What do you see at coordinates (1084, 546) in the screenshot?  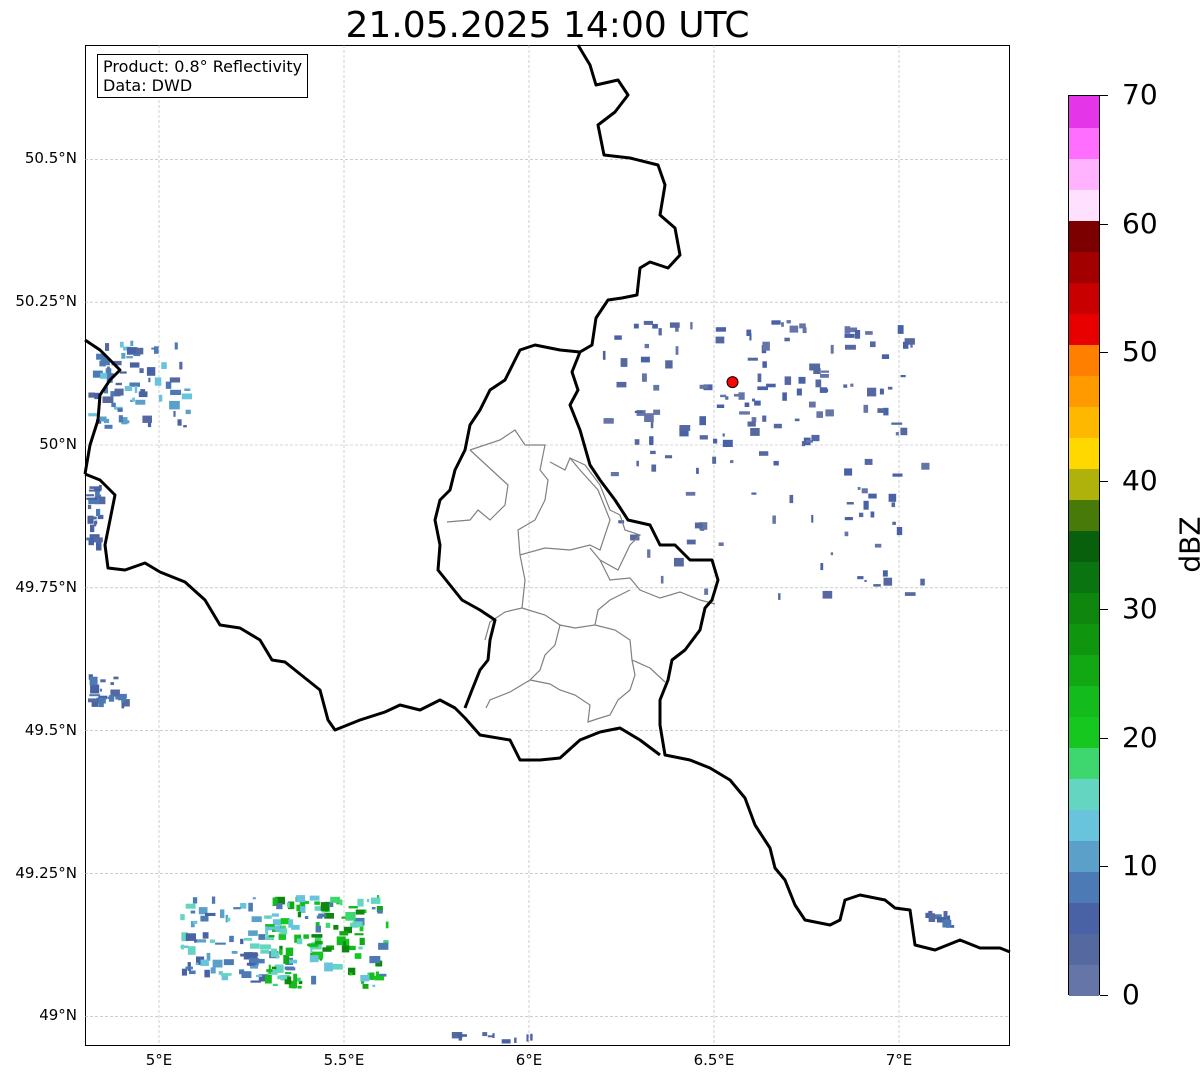 I see `colorbar` at bounding box center [1084, 546].